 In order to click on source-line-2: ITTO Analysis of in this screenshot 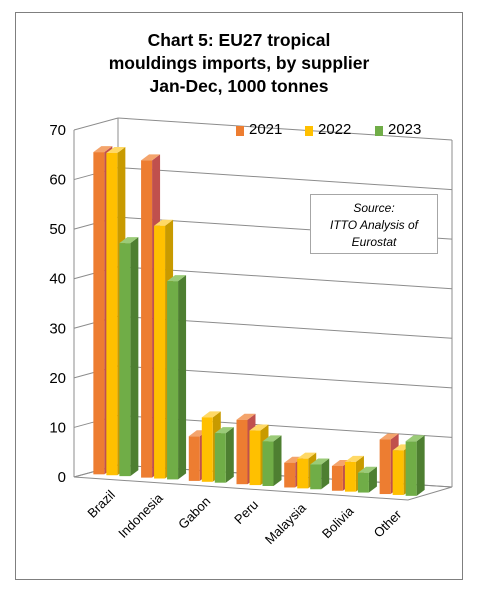, I will do `click(374, 225)`.